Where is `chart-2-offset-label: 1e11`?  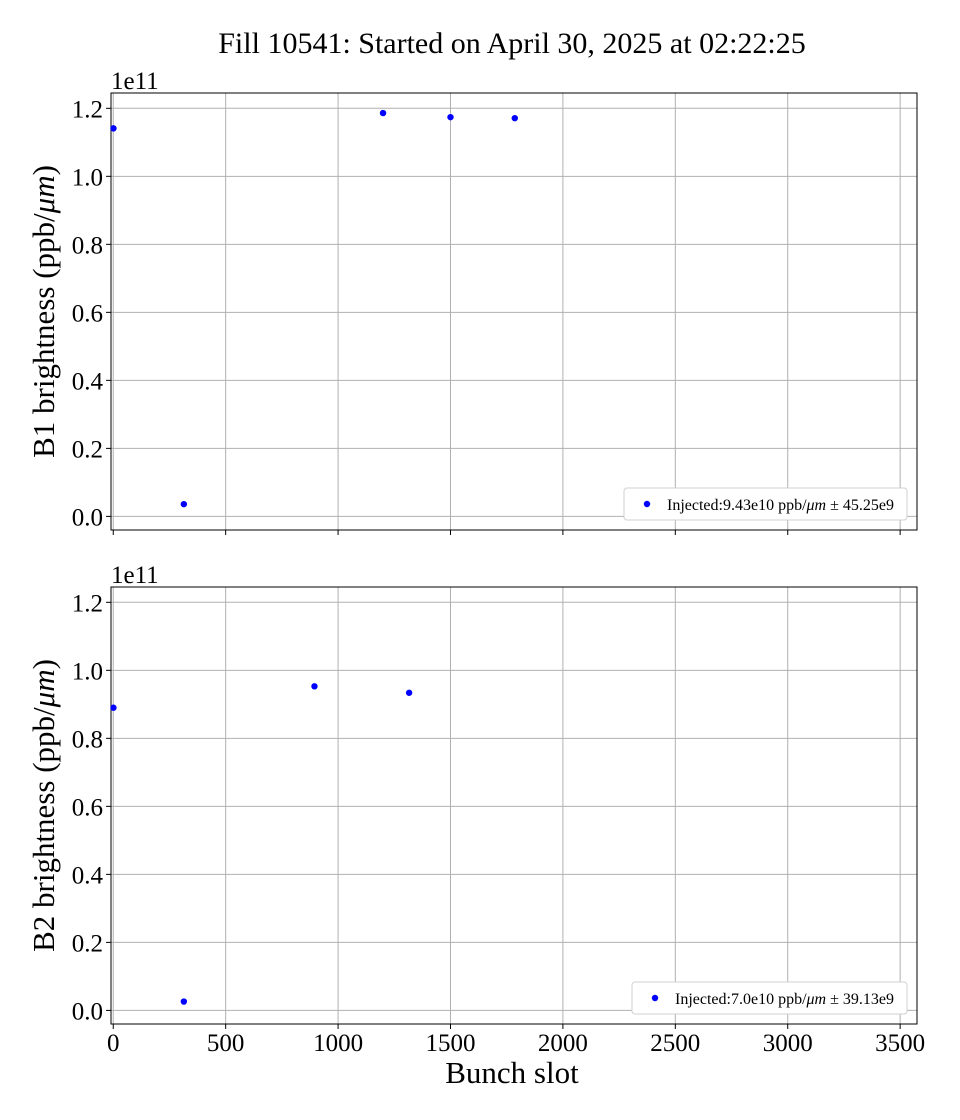 chart-2-offset-label: 1e11 is located at coordinates (135, 575).